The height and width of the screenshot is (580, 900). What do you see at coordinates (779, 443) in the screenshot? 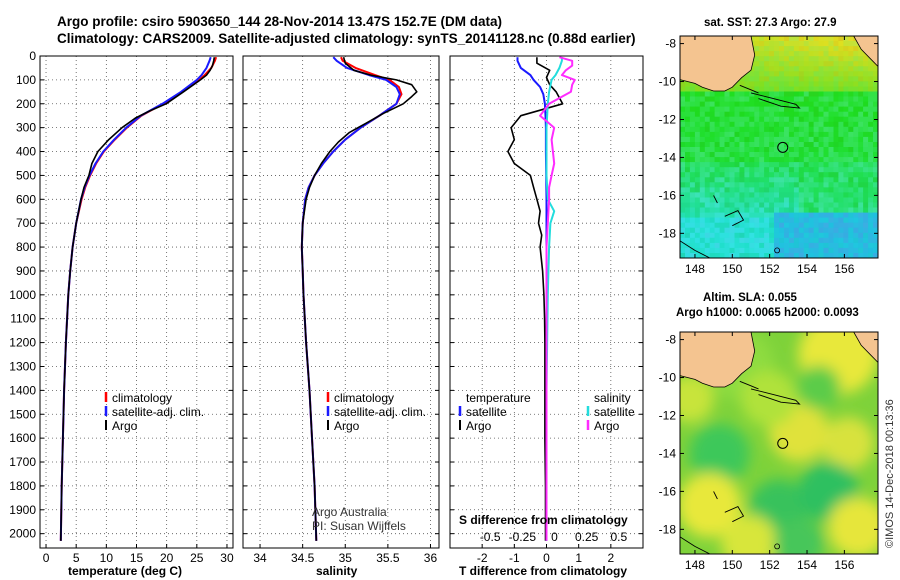
I see `map-content` at bounding box center [779, 443].